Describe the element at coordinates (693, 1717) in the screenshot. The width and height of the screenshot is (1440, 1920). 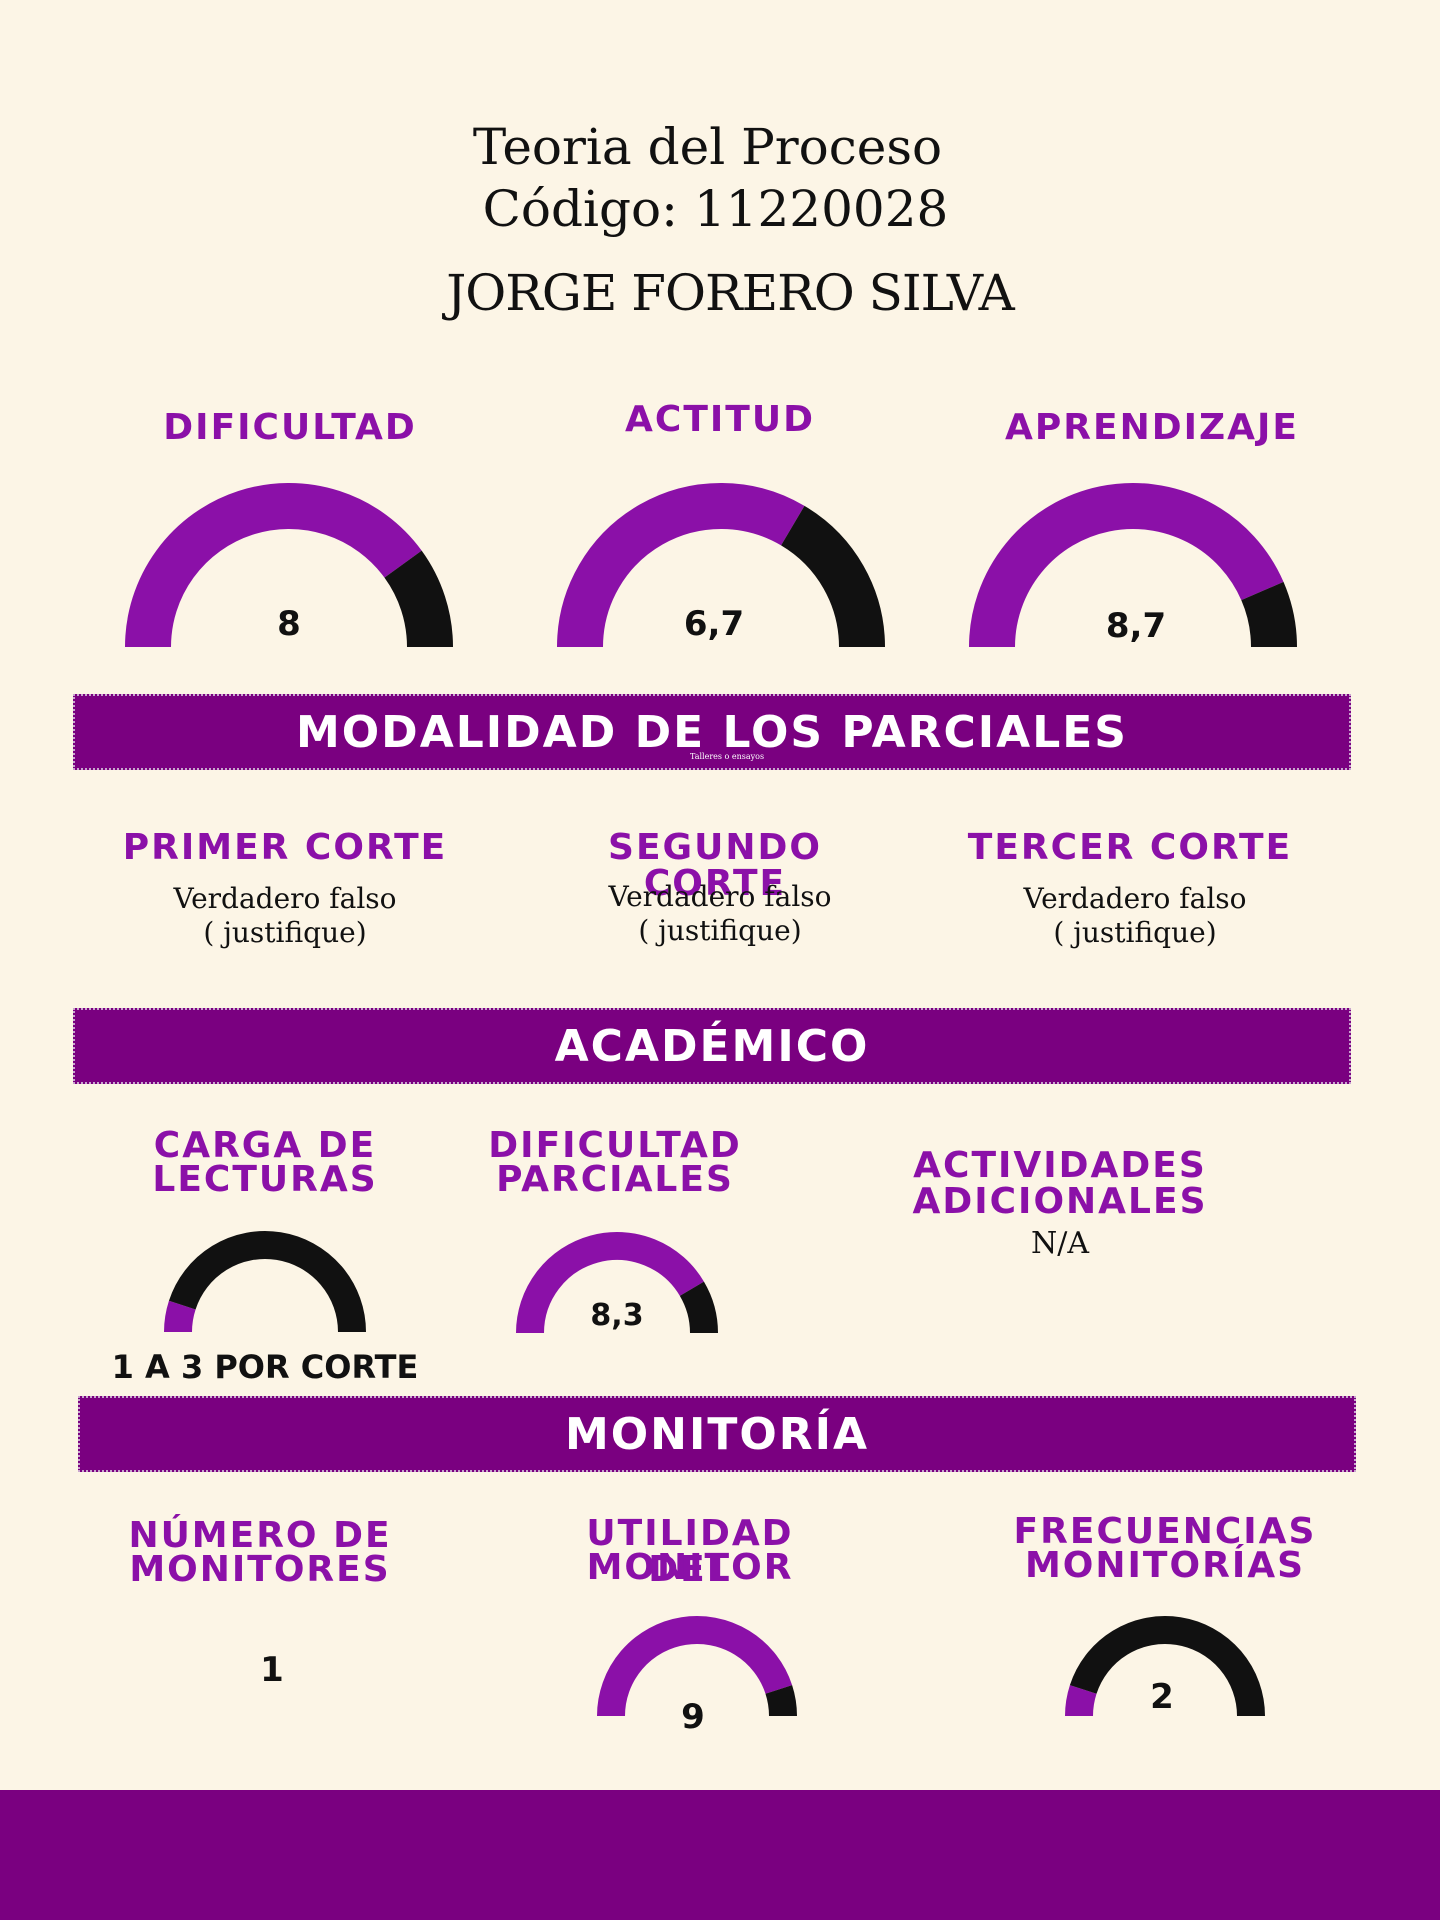
I see `utilidad-monitor-value: 9` at that location.